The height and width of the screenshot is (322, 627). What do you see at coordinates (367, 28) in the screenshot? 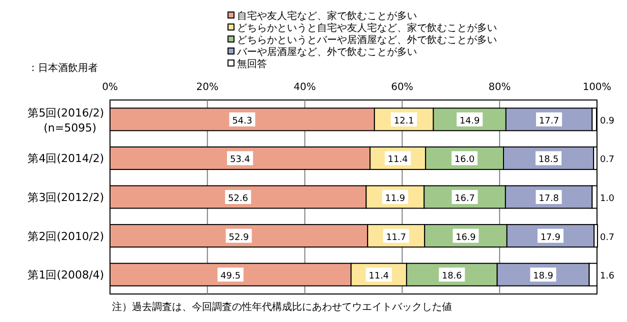
I see `legend-label: どちらかというと自宅や友人宅など、家で飲むことが多い` at bounding box center [367, 28].